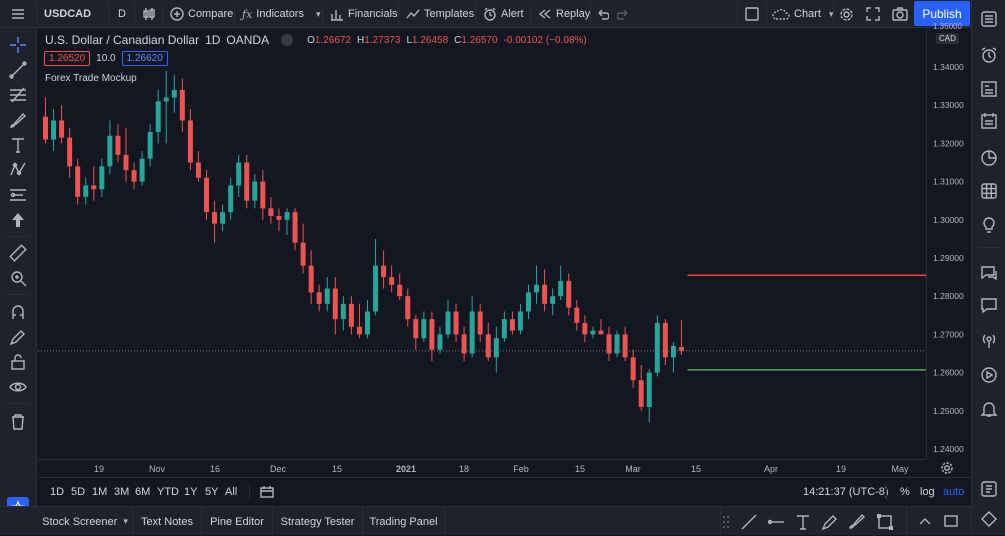 Image resolution: width=1005 pixels, height=536 pixels. I want to click on data-window-button, so click(989, 89).